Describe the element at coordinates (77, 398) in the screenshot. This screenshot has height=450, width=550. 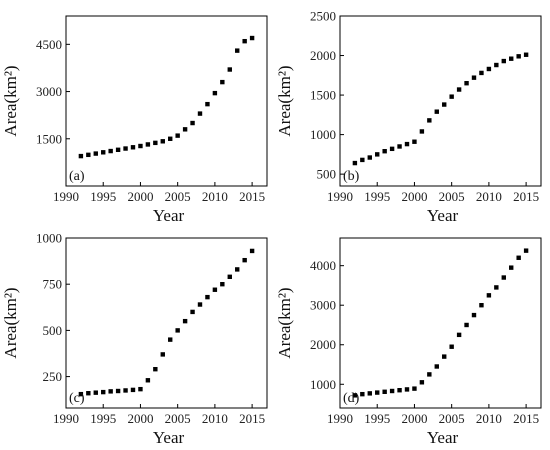
I see `panel-label: (c)` at that location.